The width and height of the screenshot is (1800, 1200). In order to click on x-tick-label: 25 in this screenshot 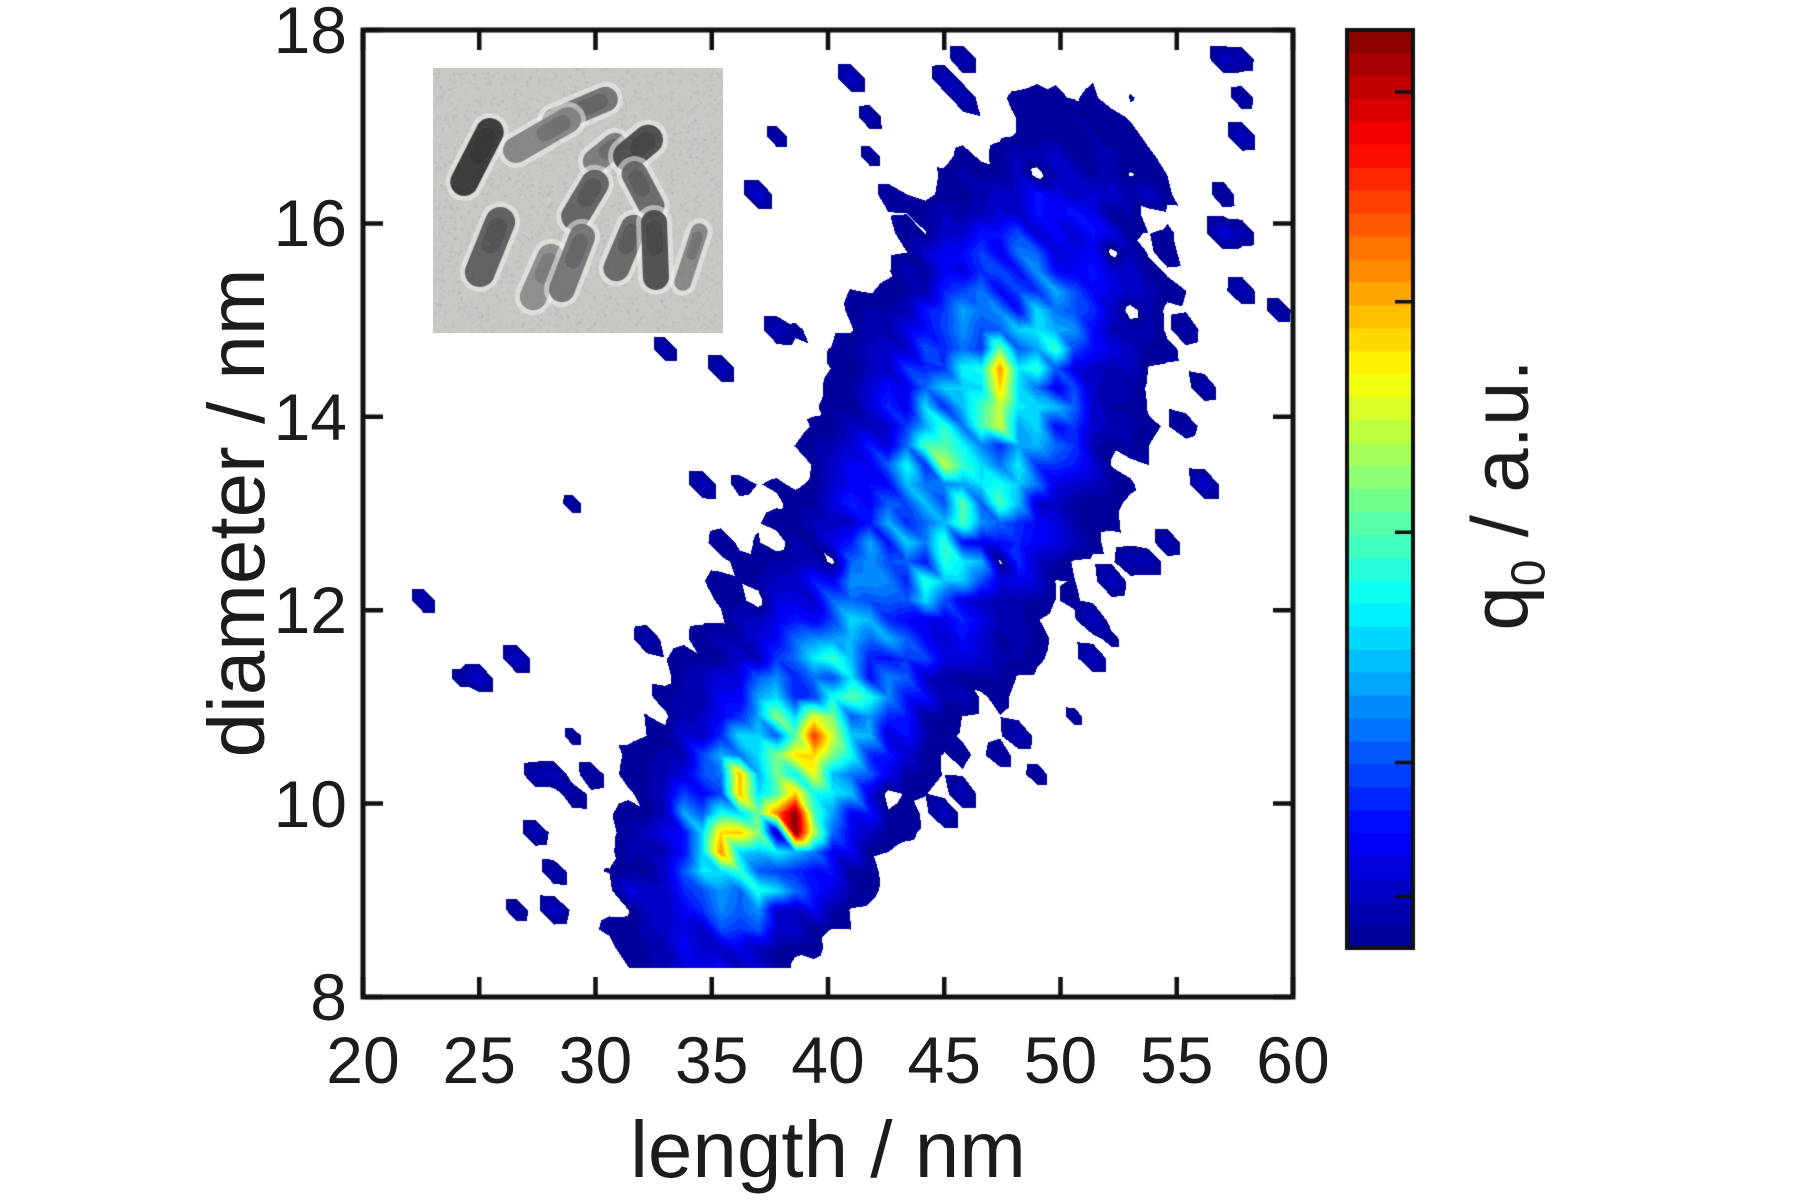, I will do `click(479, 1060)`.